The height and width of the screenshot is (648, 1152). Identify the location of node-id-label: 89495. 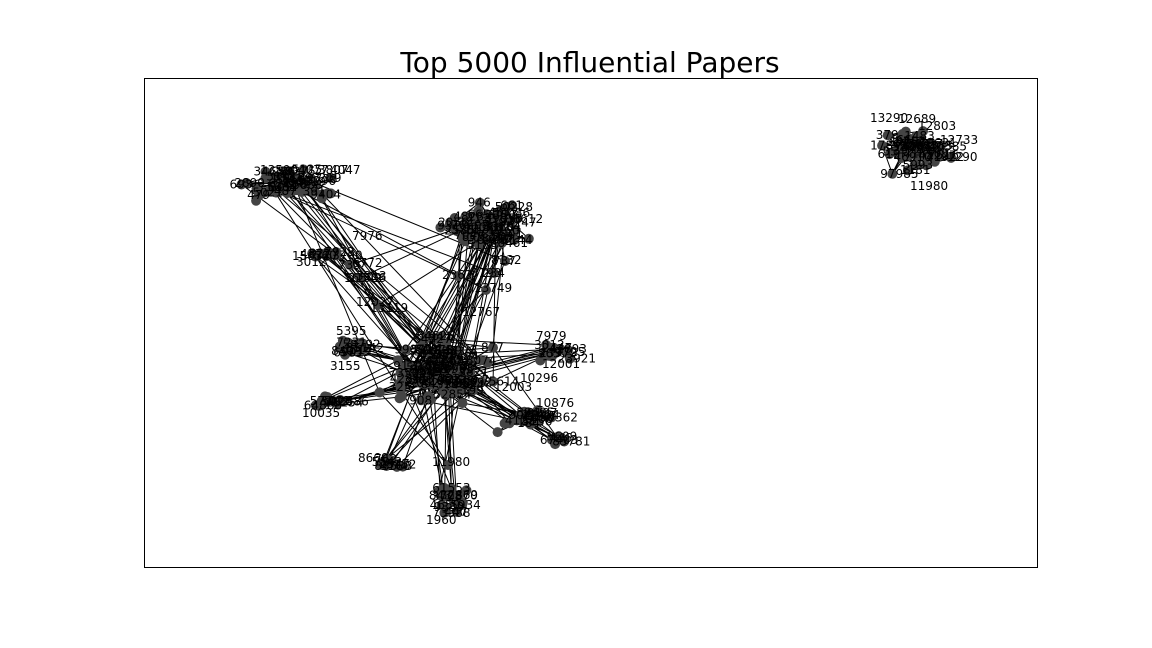
(535, 412).